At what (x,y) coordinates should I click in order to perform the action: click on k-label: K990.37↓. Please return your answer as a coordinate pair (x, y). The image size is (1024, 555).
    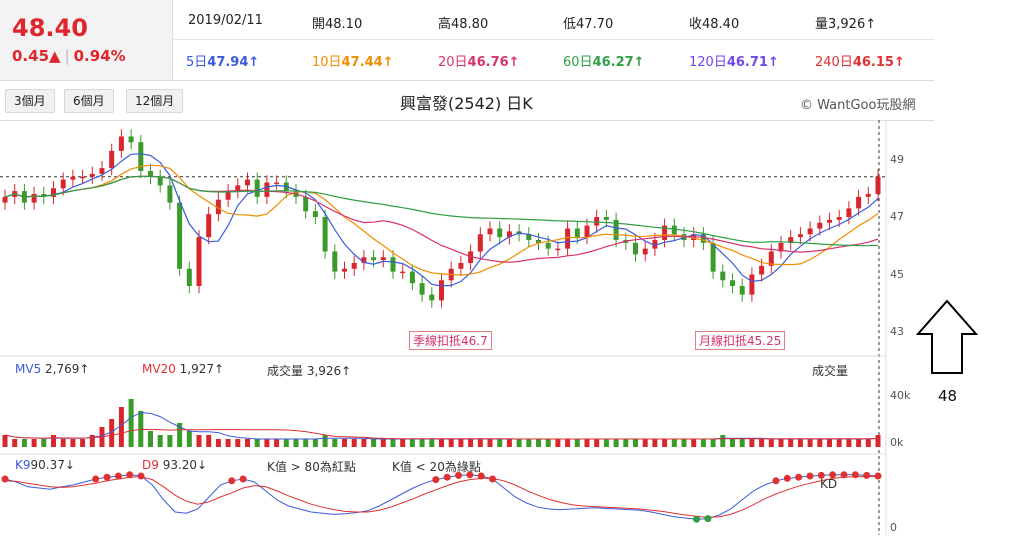
    Looking at the image, I should click on (45, 465).